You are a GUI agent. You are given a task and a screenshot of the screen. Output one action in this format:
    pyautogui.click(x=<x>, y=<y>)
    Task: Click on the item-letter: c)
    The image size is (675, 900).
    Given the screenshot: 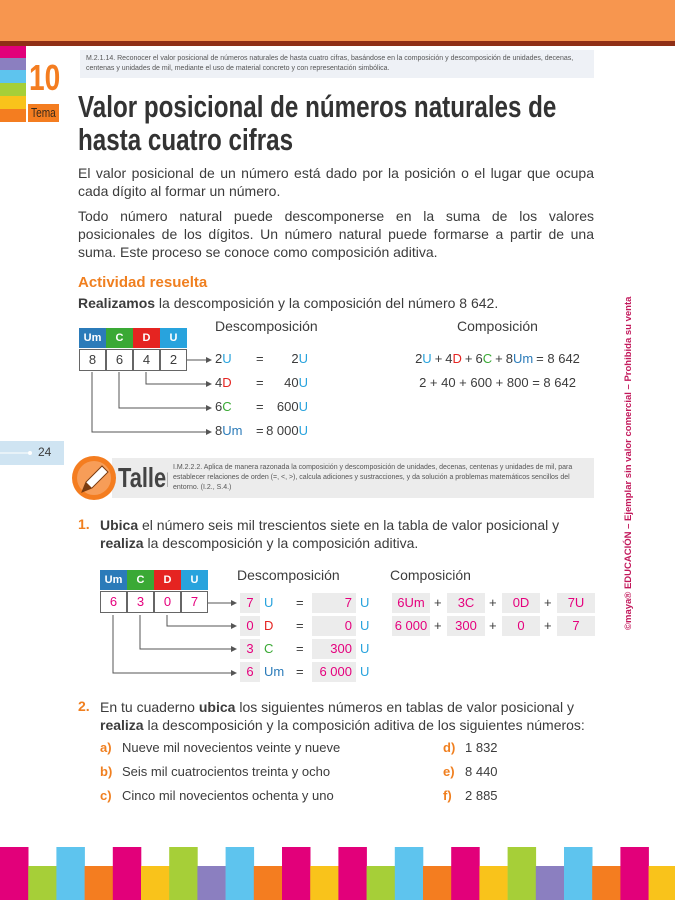 What is the action you would take?
    pyautogui.click(x=106, y=795)
    